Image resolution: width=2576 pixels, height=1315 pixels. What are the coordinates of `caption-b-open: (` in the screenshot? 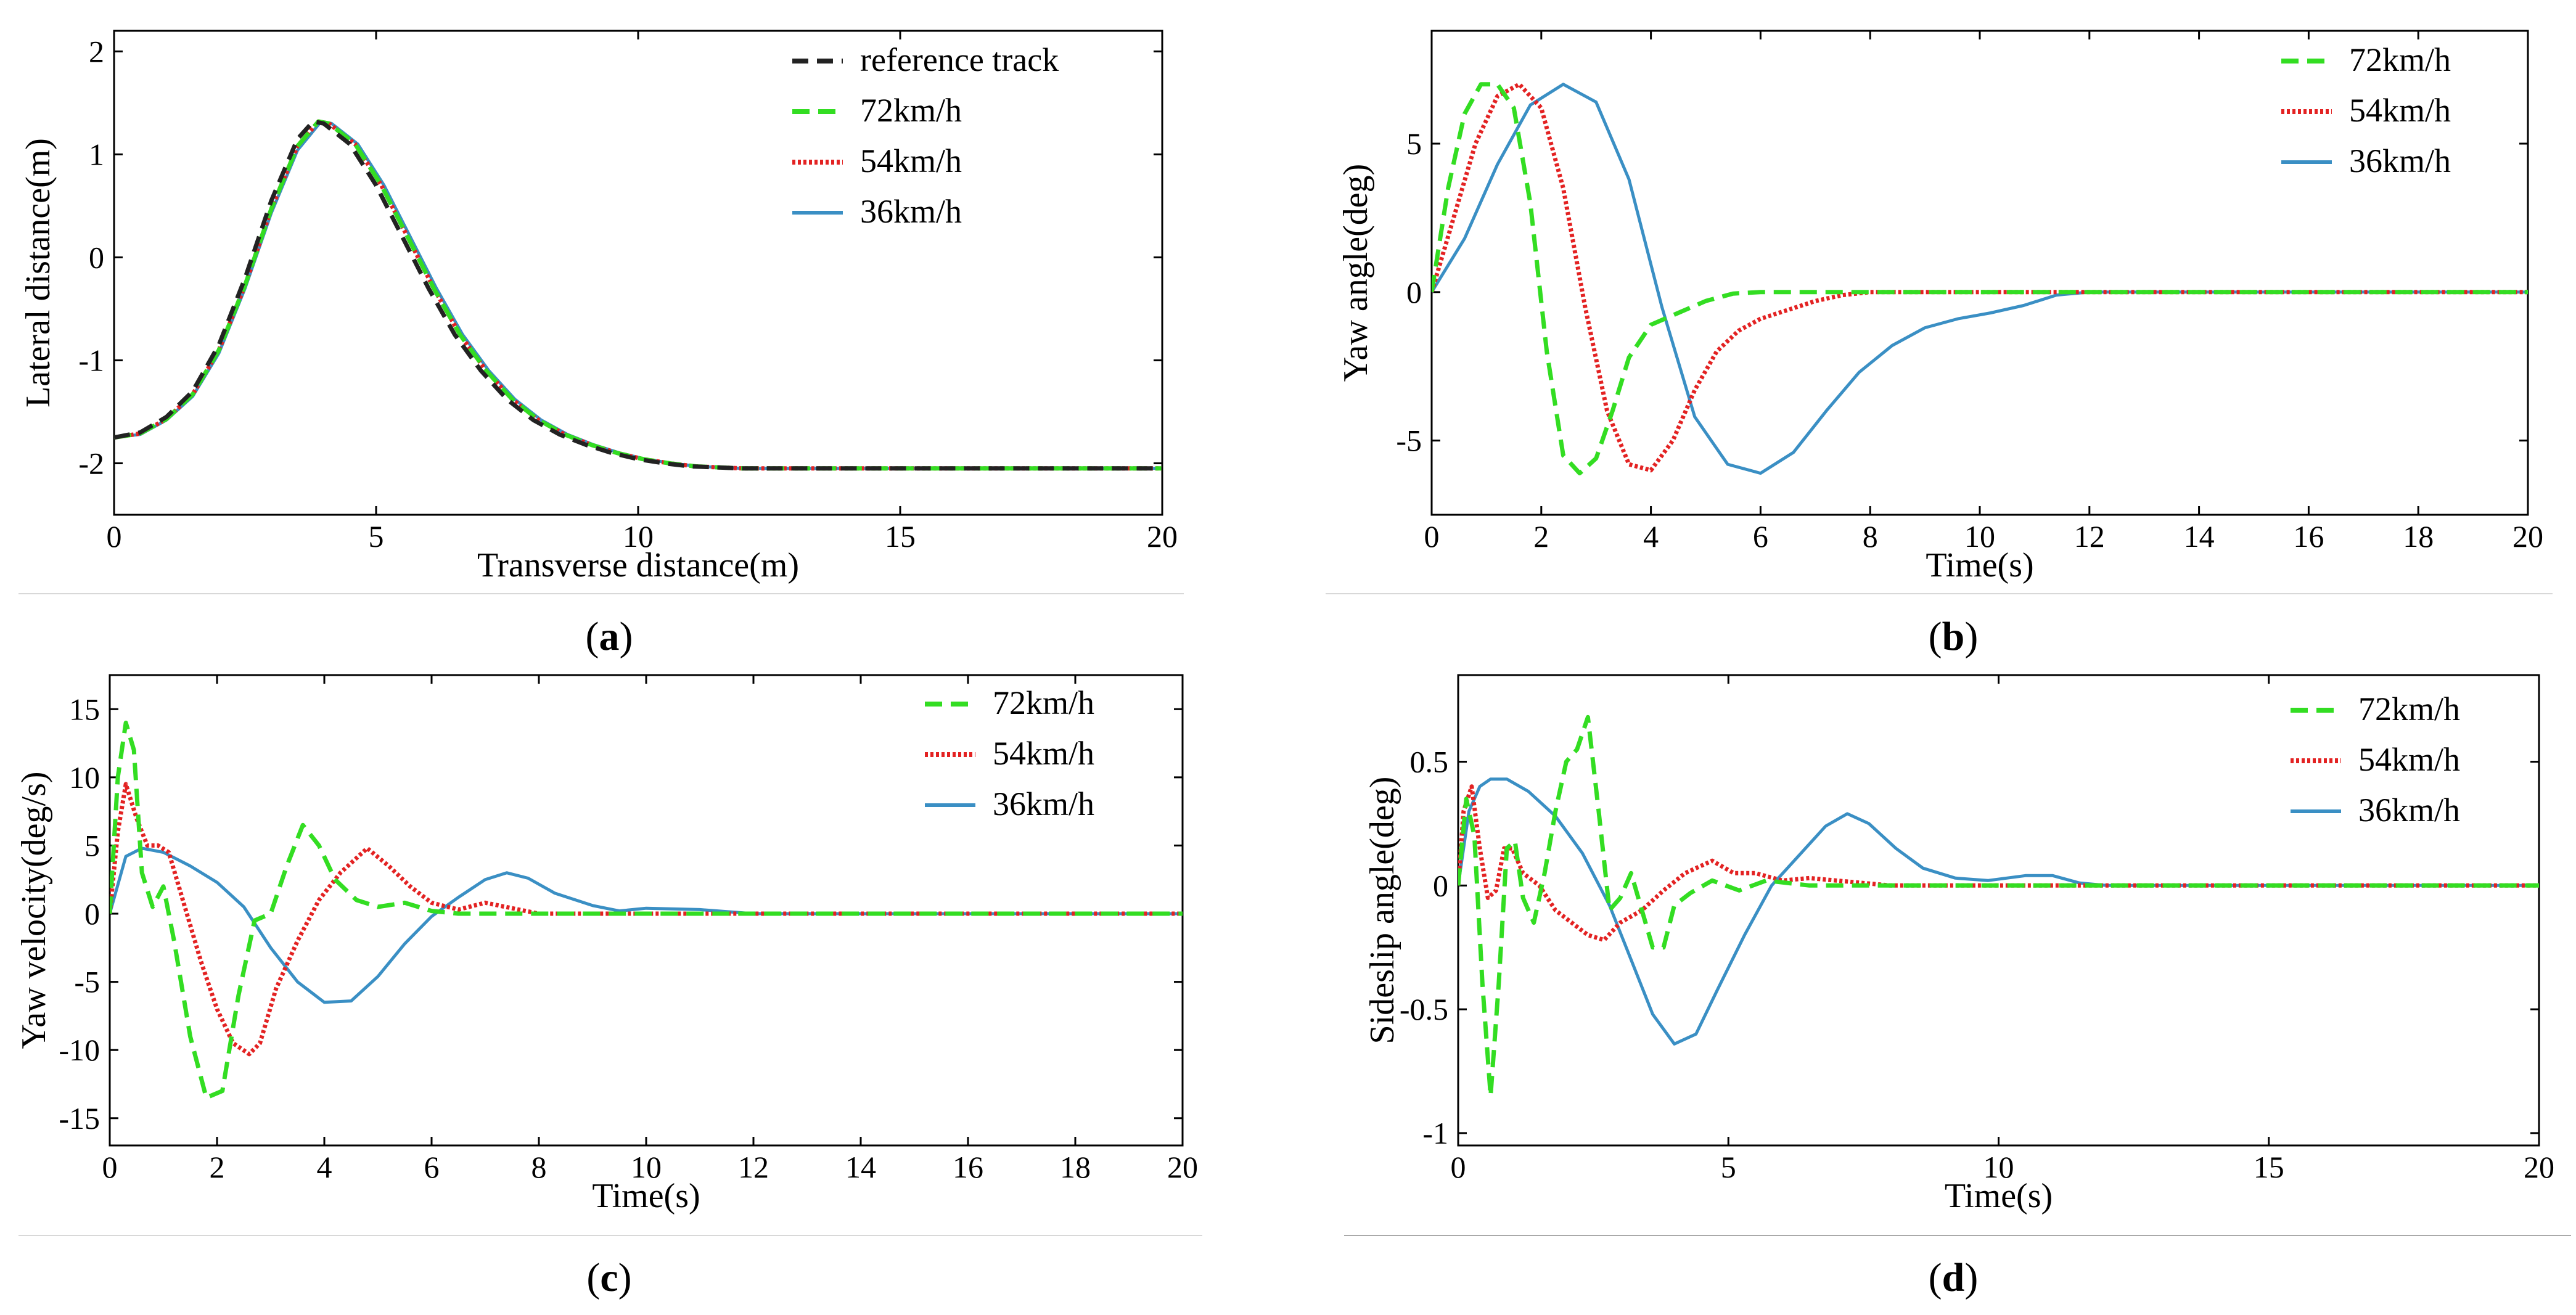 It's located at (1935, 637).